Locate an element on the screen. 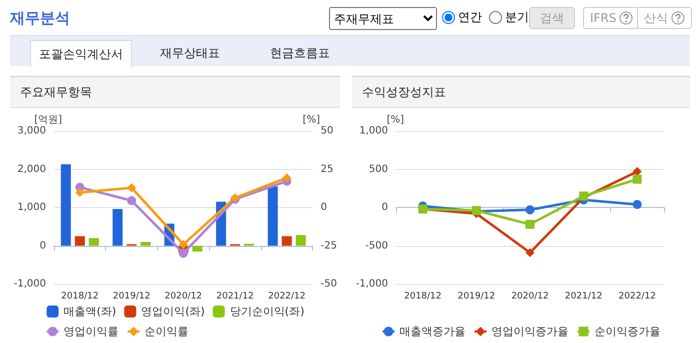  y2-tick-label: 0 is located at coordinates (324, 207).